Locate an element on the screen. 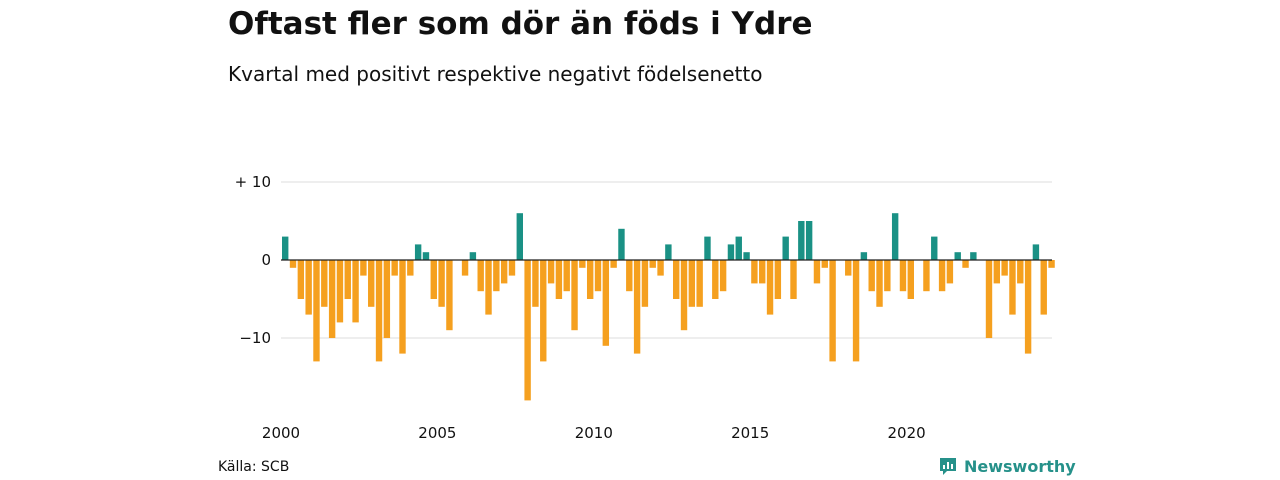 The width and height of the screenshot is (1280, 480). x-axis-ticks: 2000 2005 2010 2015 2020 is located at coordinates (594, 433).